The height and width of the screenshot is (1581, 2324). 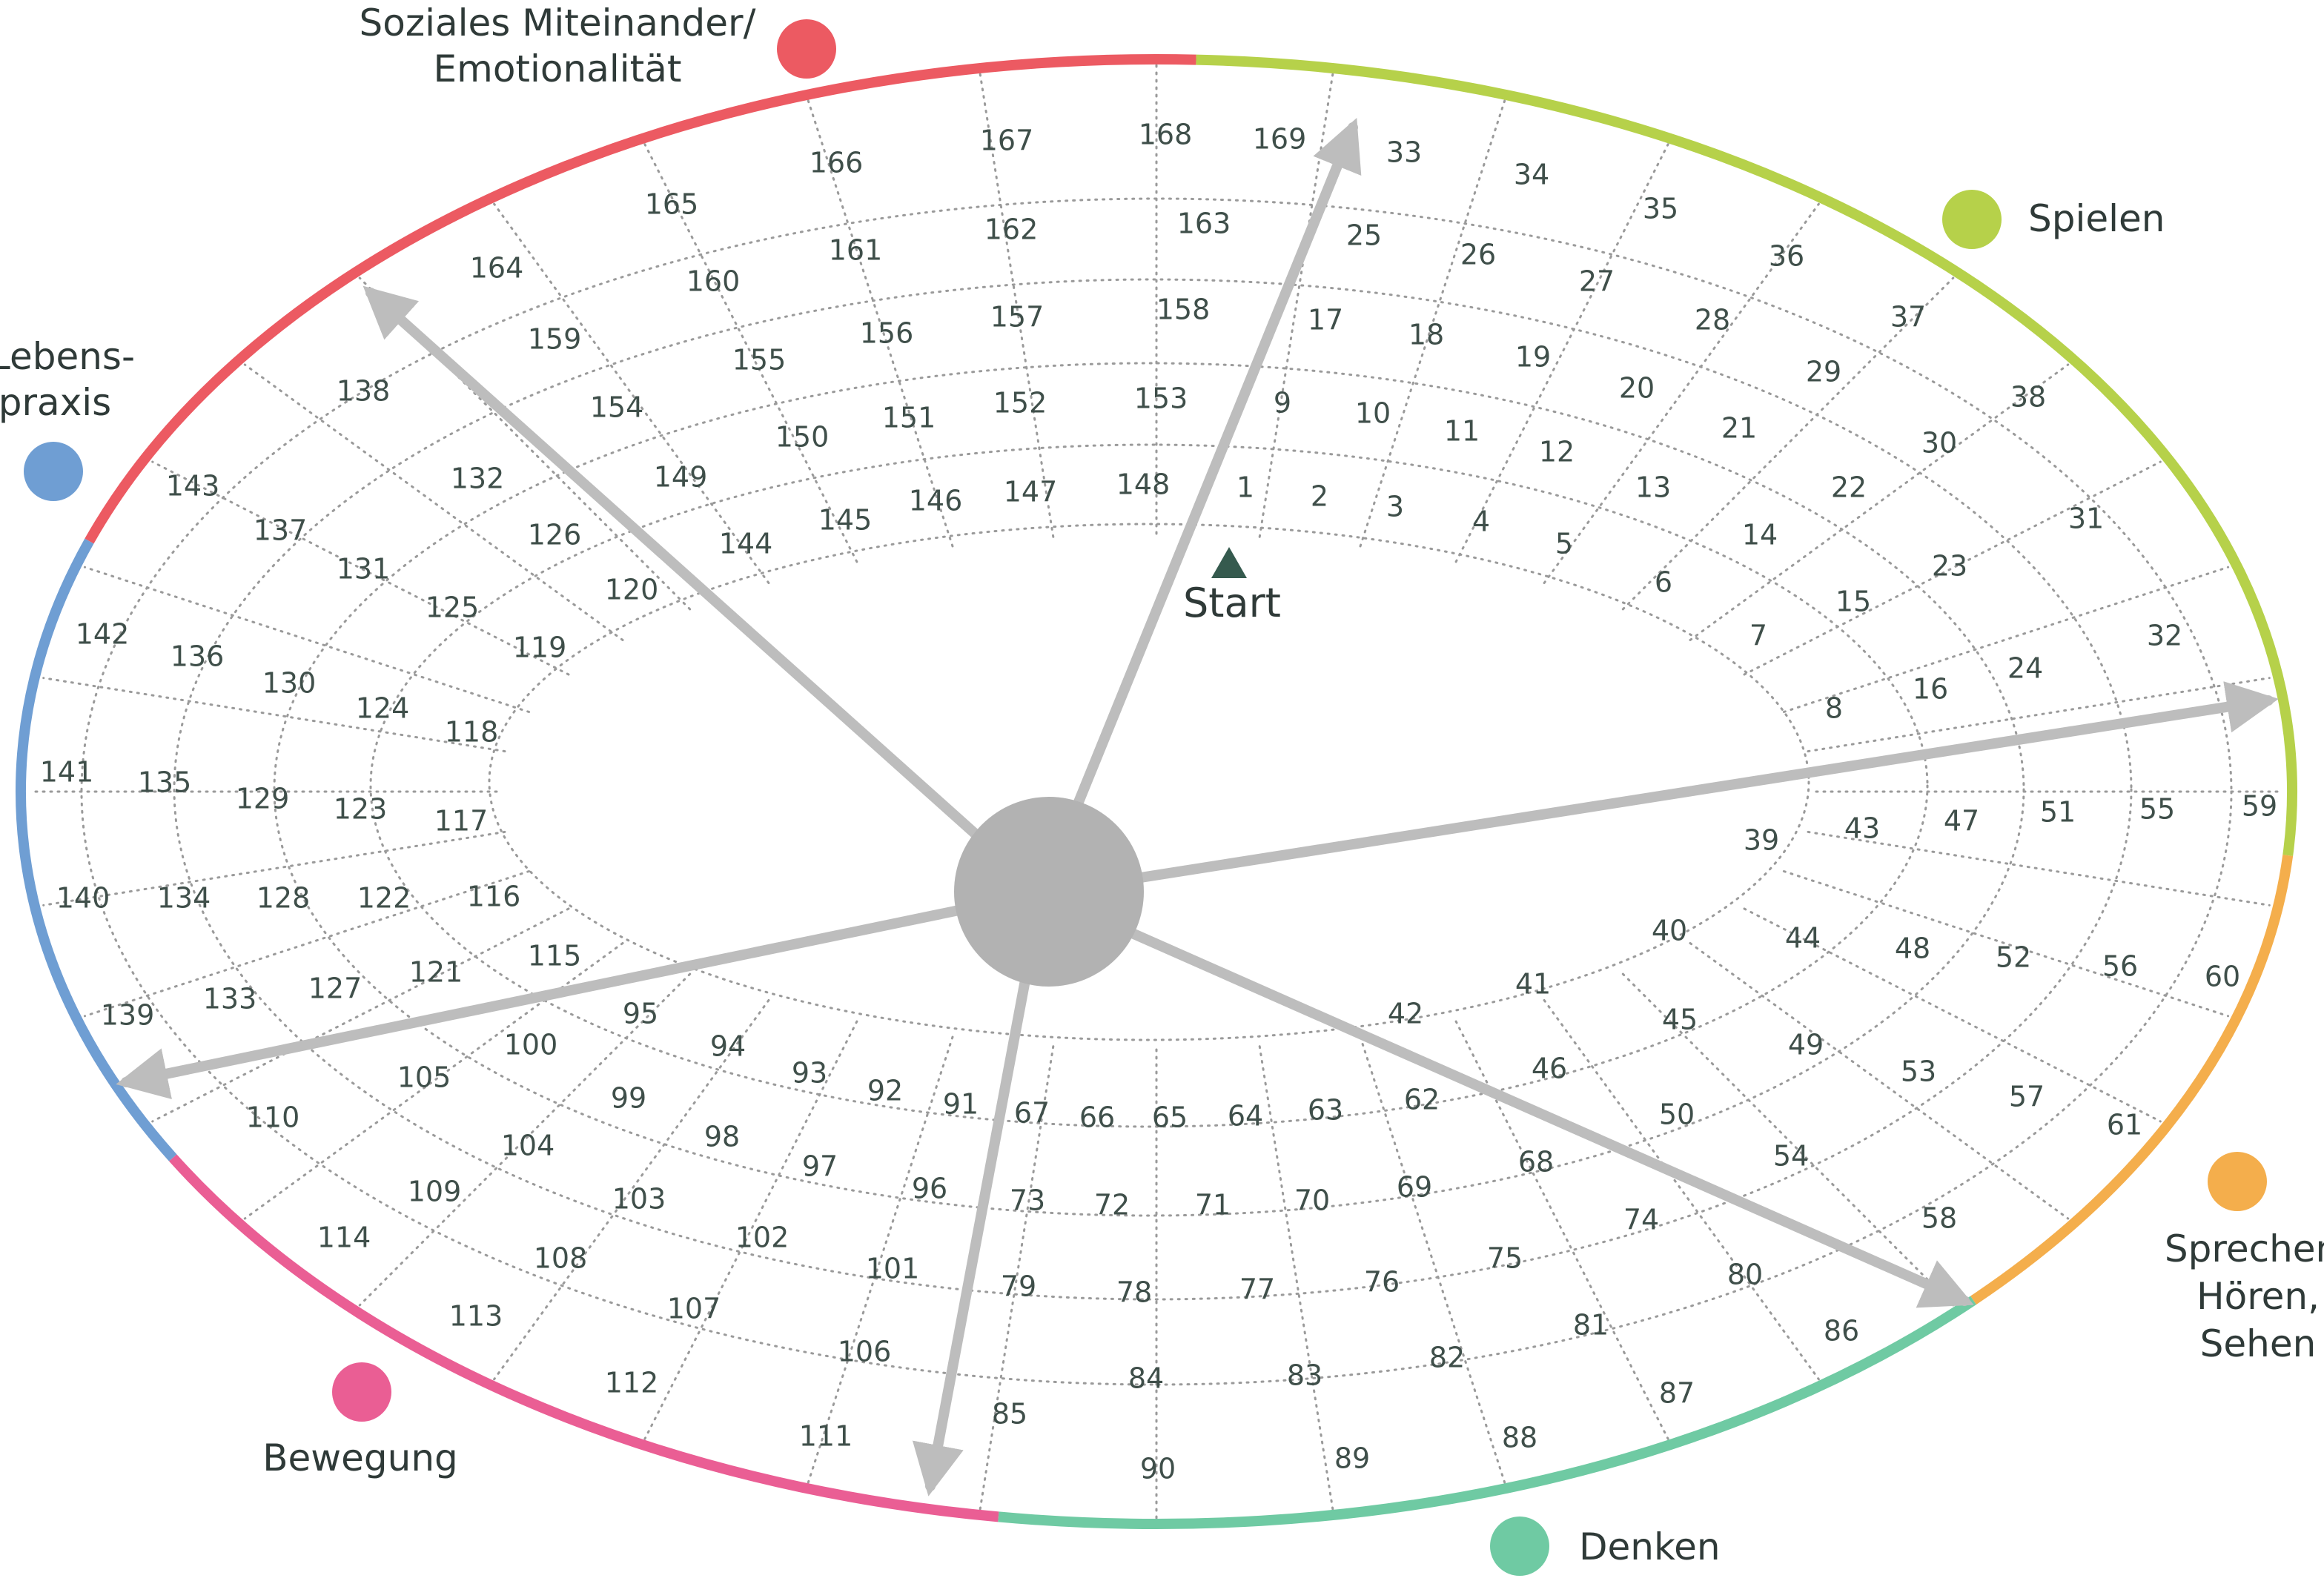 I want to click on domain-sozial: Soziales Miteinander/ Emotionalität, so click(x=598, y=45).